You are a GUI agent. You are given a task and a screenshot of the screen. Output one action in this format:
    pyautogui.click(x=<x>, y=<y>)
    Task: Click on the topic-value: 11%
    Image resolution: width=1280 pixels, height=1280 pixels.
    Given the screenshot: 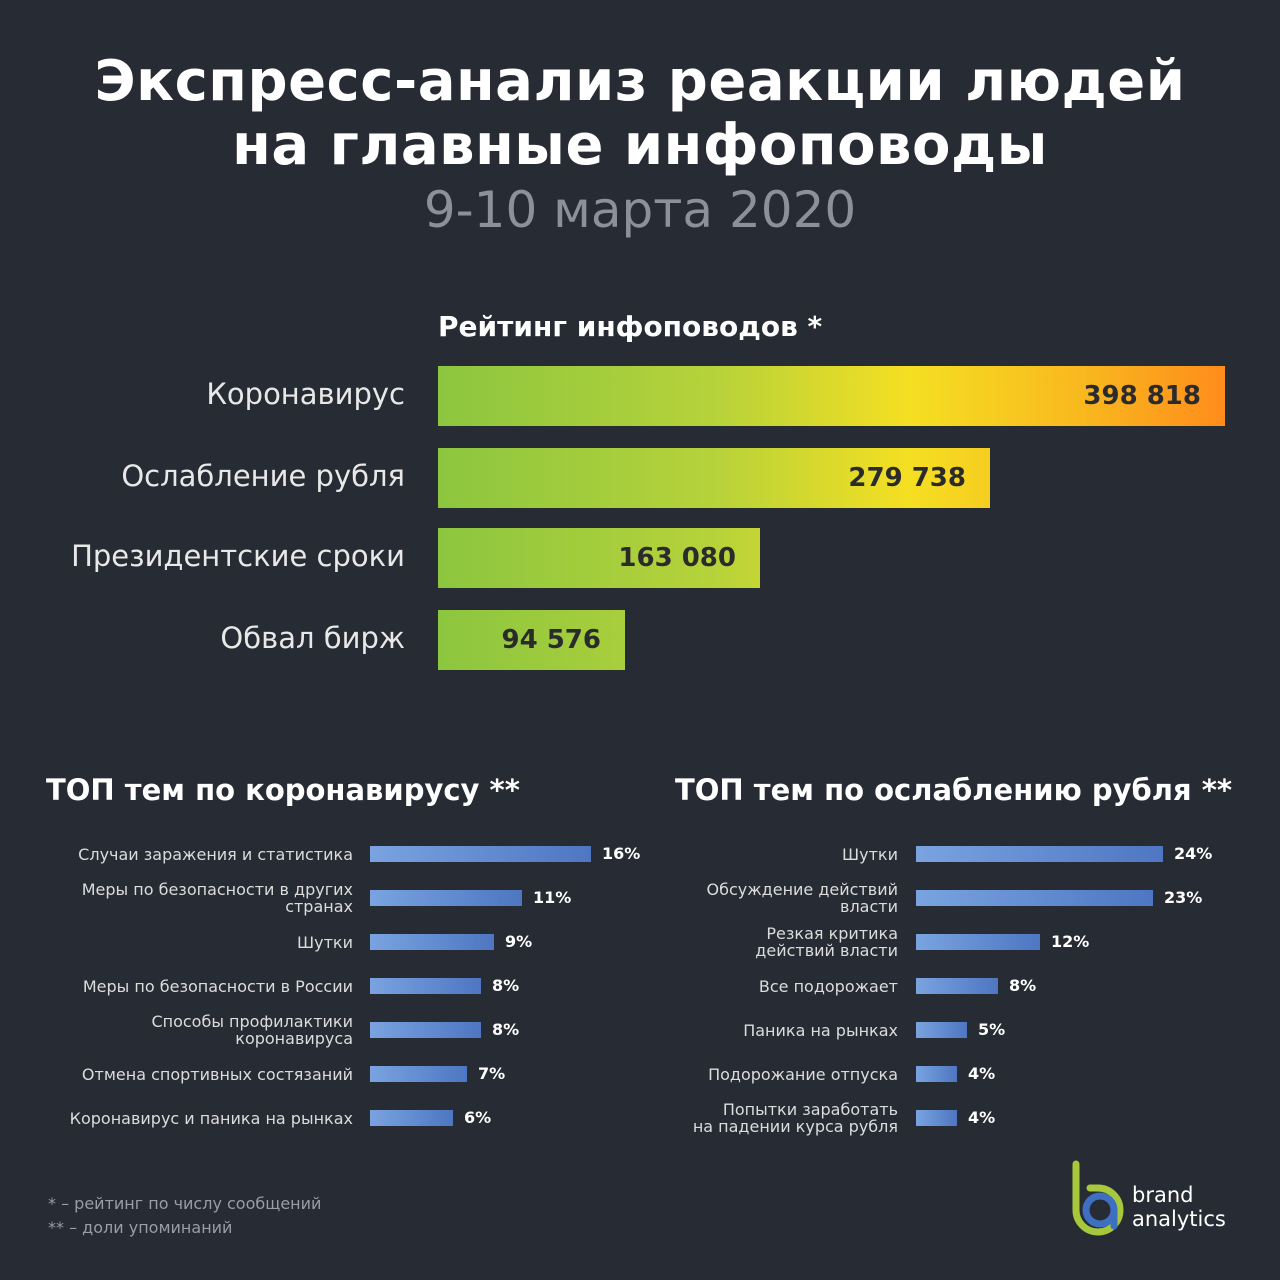 What is the action you would take?
    pyautogui.click(x=552, y=897)
    